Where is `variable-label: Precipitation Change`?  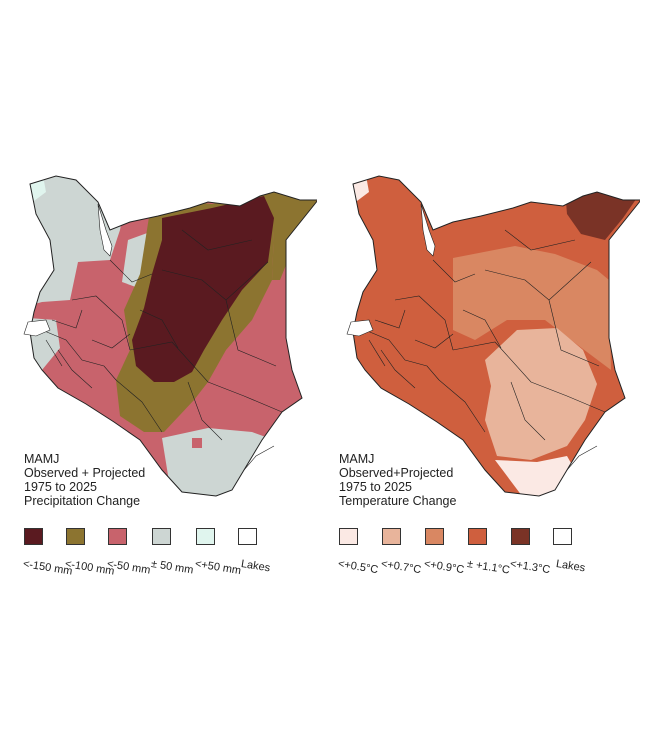
variable-label: Precipitation Change is located at coordinates (82, 501).